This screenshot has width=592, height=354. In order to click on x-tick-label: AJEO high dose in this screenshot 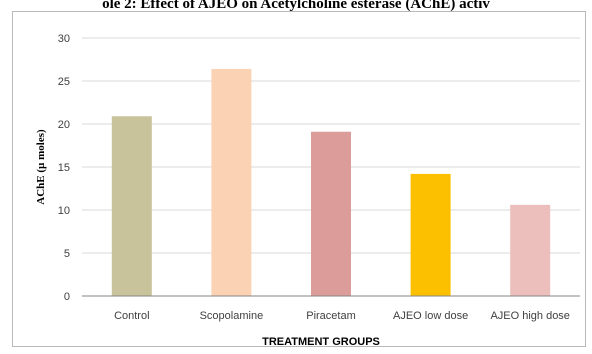, I will do `click(530, 316)`.